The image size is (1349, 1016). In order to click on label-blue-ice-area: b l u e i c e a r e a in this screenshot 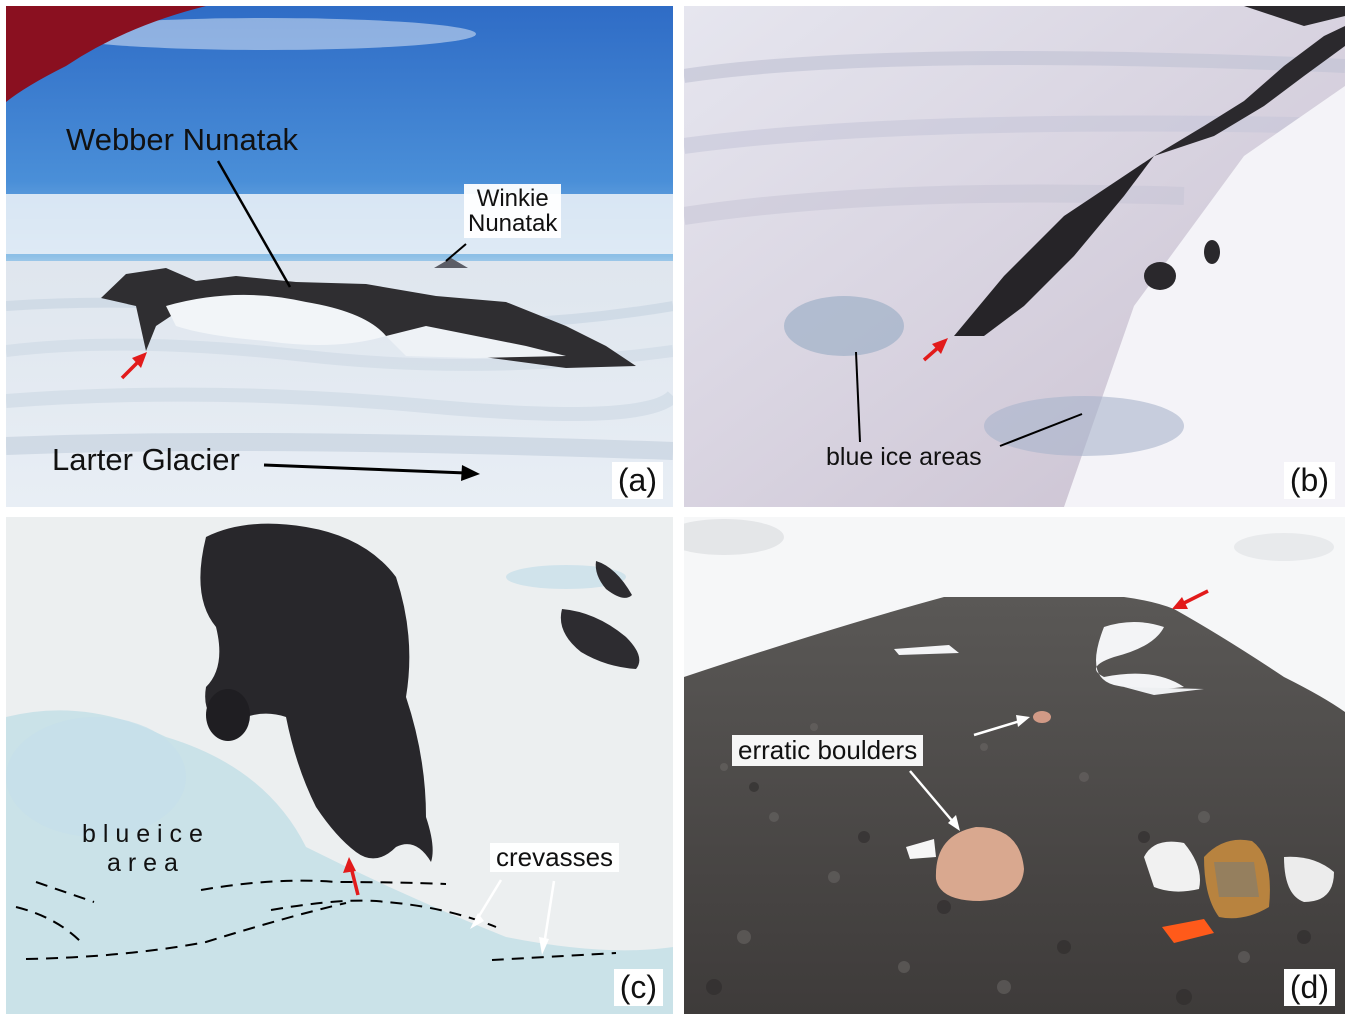, I will do `click(142, 849)`.